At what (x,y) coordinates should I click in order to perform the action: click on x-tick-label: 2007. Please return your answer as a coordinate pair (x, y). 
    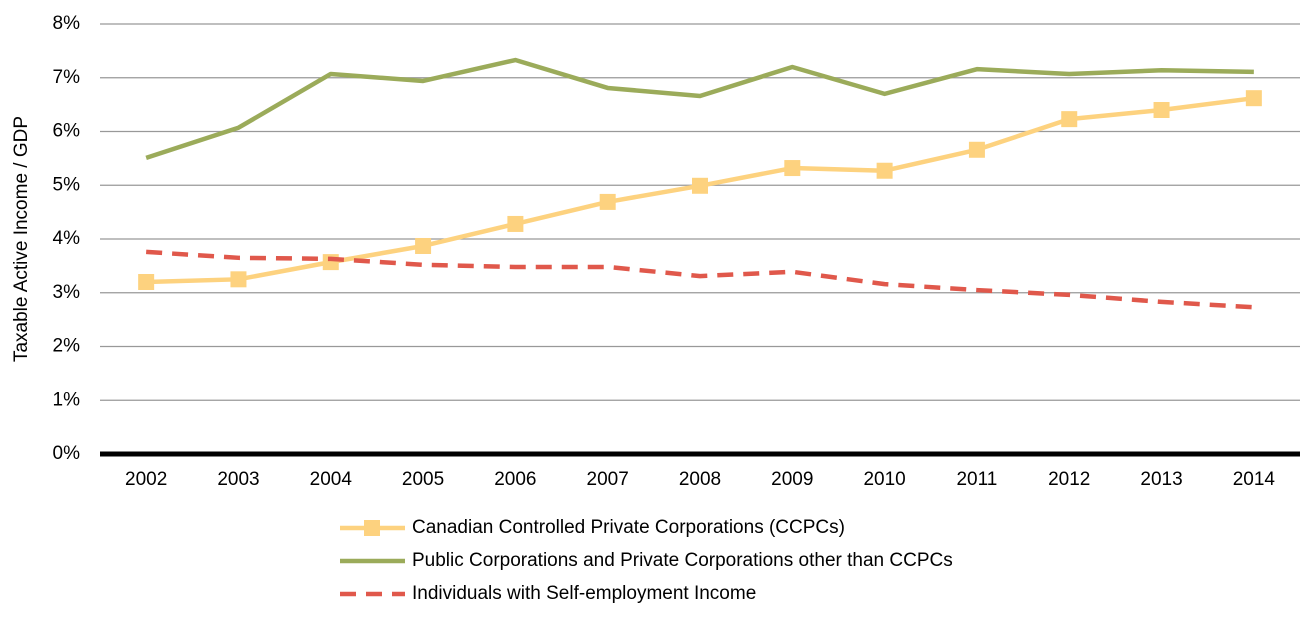
    Looking at the image, I should click on (608, 479).